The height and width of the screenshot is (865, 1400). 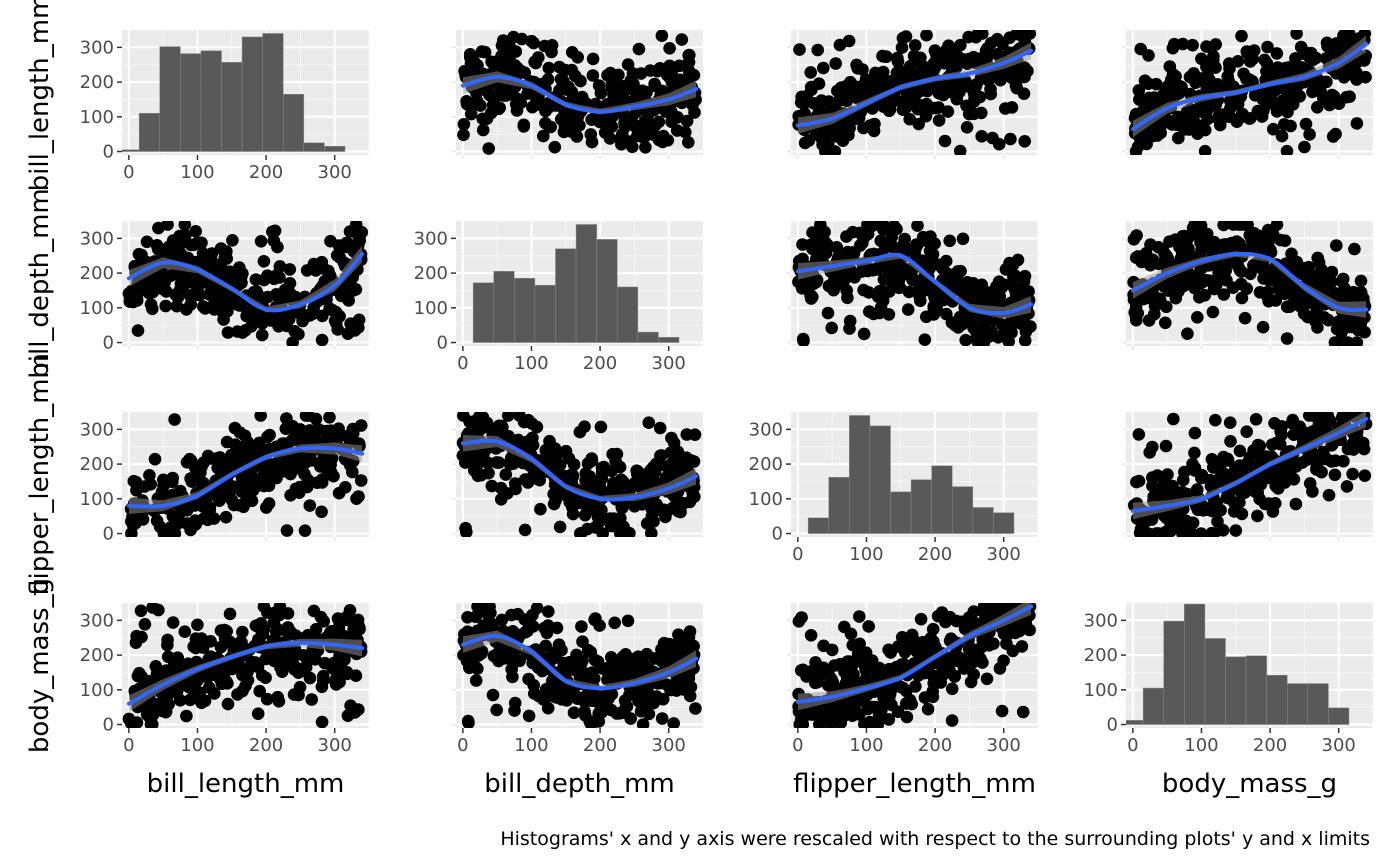 What do you see at coordinates (777, 534) in the screenshot?
I see `y-tick-label: 0` at bounding box center [777, 534].